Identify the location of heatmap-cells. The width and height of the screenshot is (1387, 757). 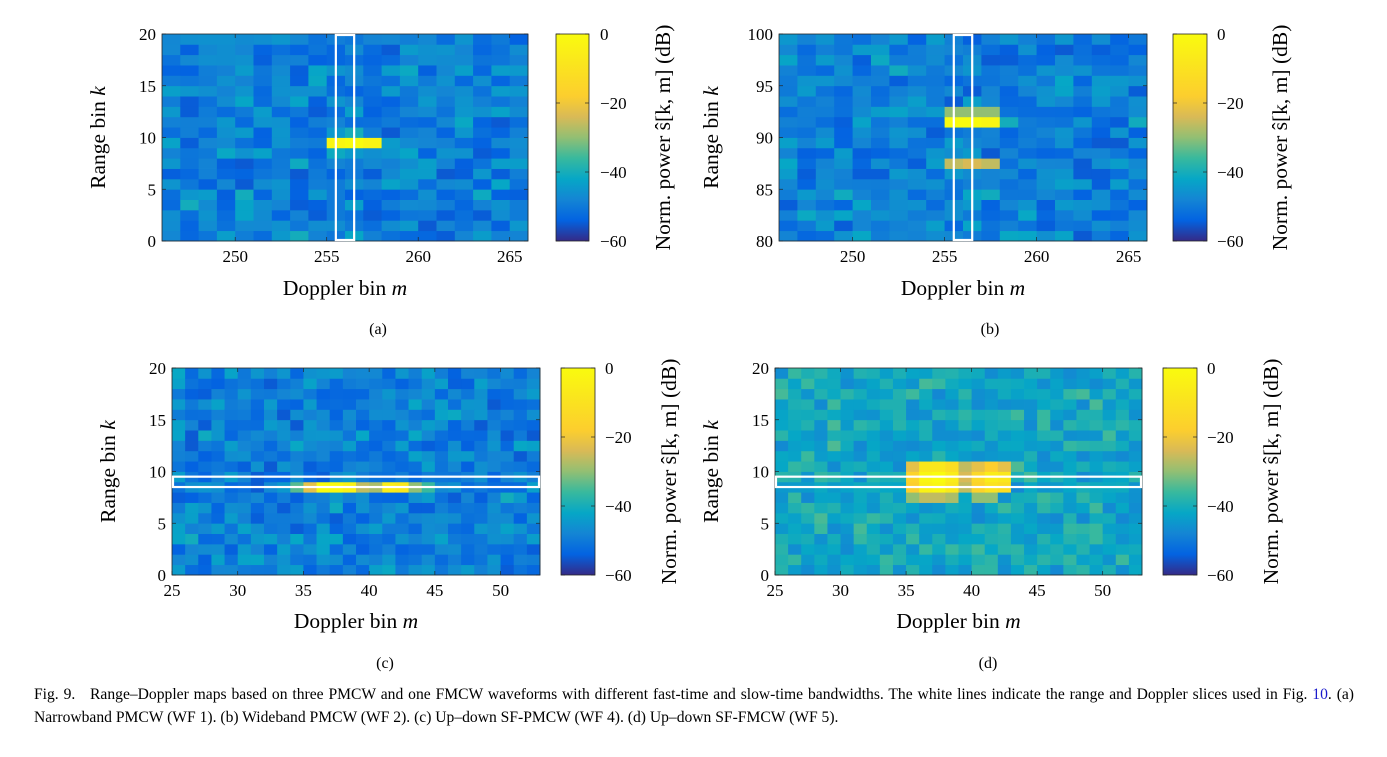
(963, 138).